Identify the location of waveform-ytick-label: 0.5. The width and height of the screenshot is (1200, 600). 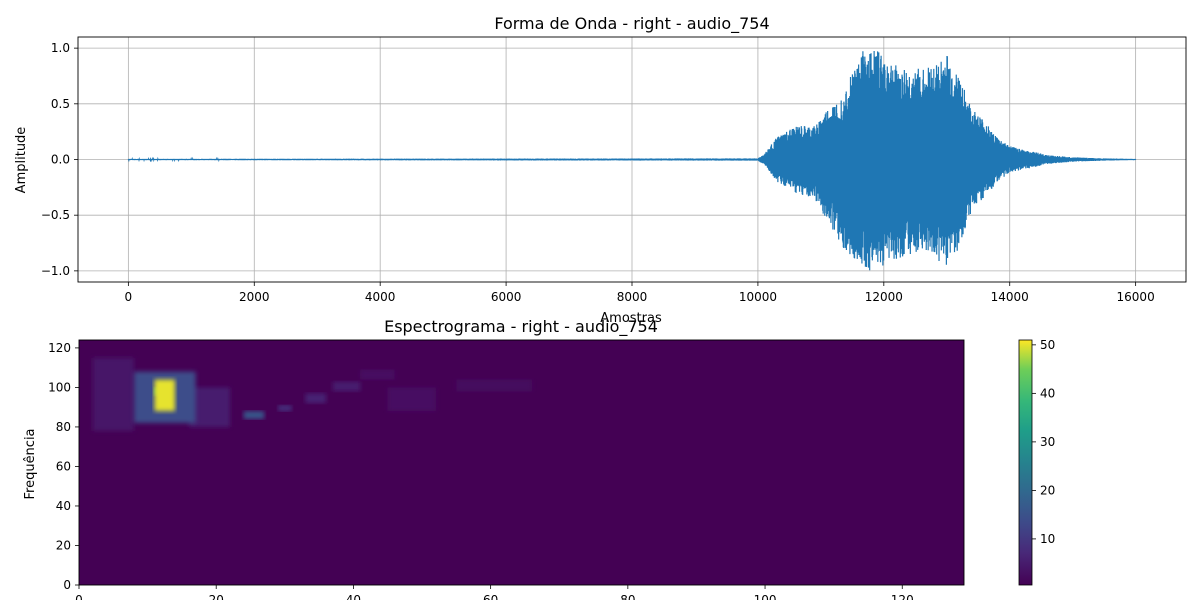
(60, 104).